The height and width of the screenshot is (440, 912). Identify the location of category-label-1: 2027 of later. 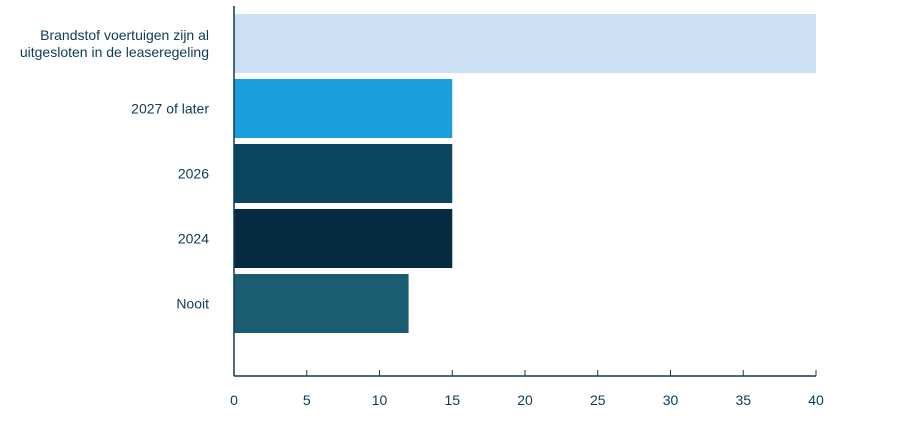
(170, 109).